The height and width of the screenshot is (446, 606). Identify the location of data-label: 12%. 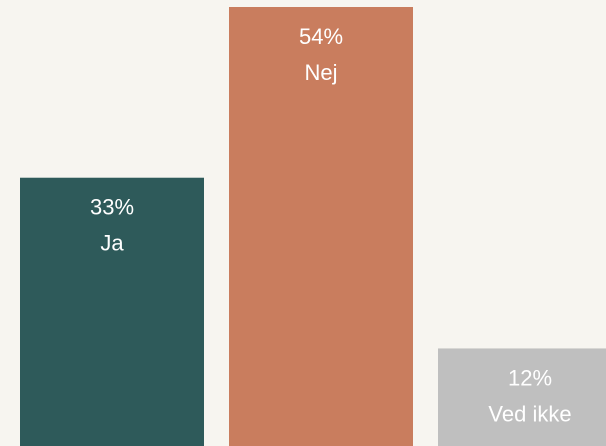
(530, 377).